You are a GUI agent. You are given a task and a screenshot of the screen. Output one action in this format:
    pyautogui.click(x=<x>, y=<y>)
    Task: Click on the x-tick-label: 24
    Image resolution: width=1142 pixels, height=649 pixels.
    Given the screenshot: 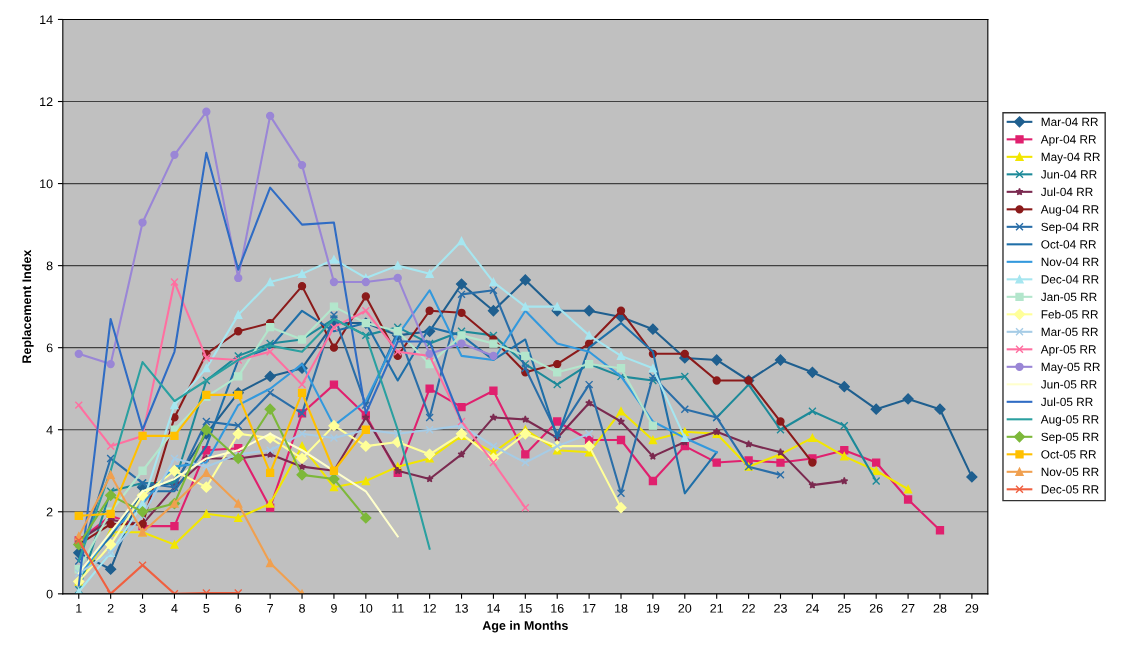 What is the action you would take?
    pyautogui.click(x=812, y=608)
    